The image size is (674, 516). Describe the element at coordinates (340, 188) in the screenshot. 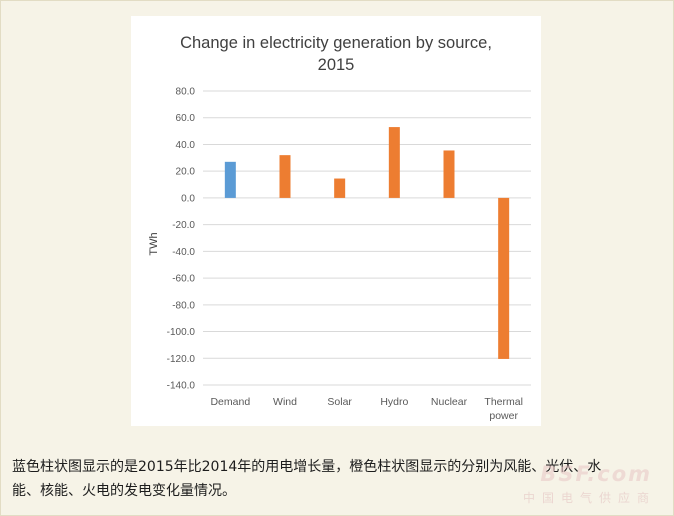

I see `bar-solar` at that location.